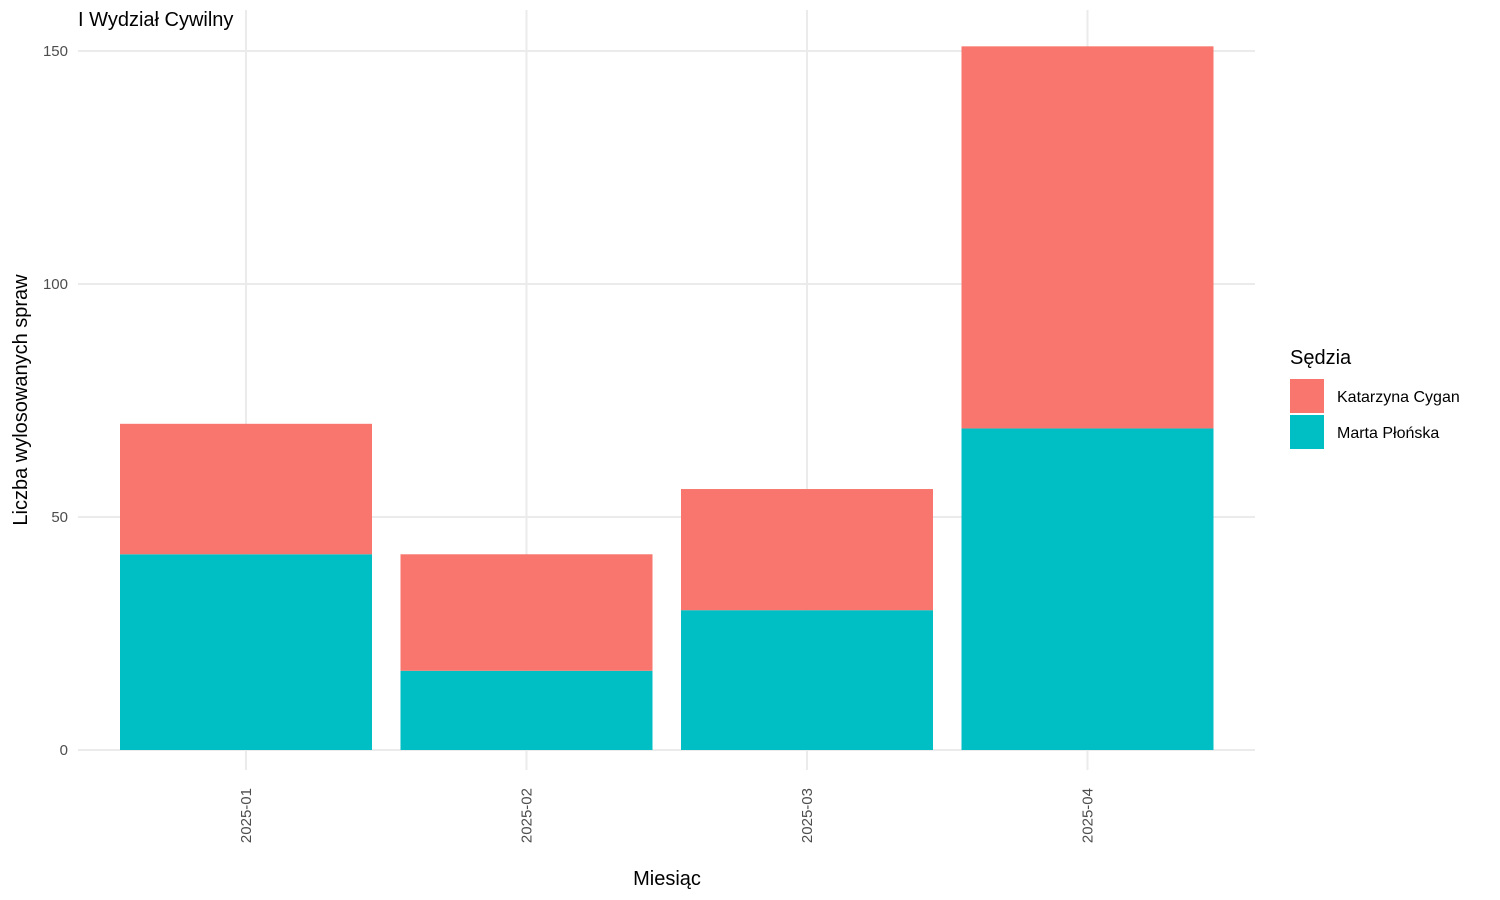  Describe the element at coordinates (55, 401) in the screenshot. I see `y-axis-ticks: 0 50 100 150` at that location.